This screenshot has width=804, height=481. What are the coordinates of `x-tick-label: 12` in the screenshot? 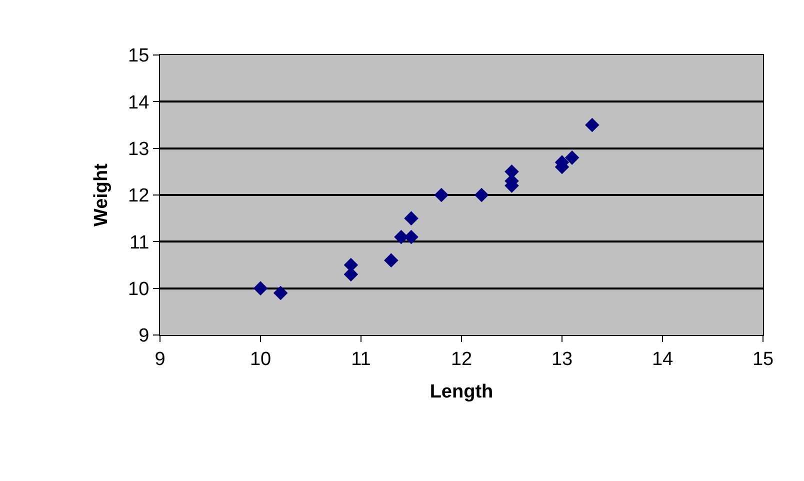 It's located at (461, 359).